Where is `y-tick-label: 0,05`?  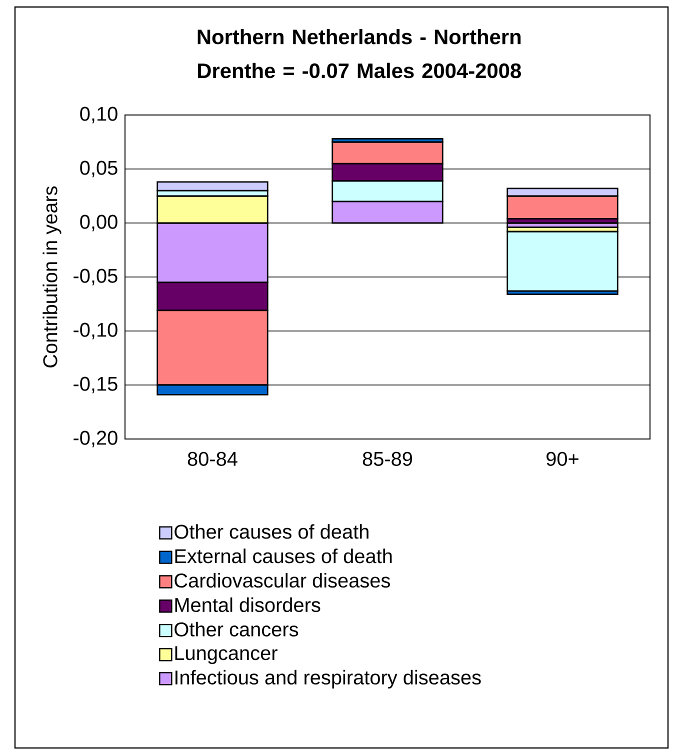 y-tick-label: 0,05 is located at coordinates (99, 169).